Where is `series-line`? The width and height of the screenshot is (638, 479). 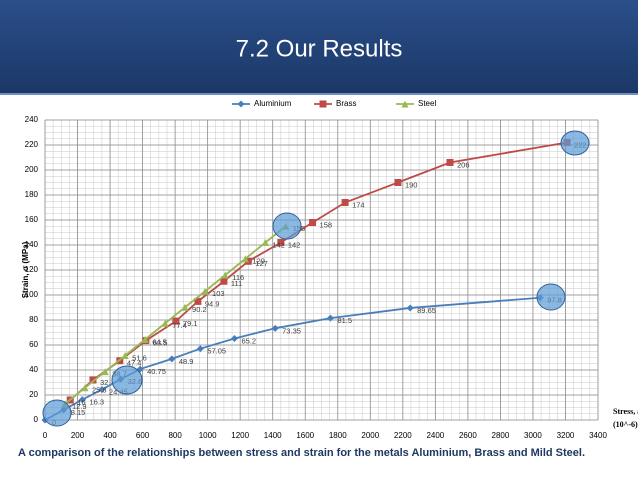 series-line is located at coordinates (175, 315).